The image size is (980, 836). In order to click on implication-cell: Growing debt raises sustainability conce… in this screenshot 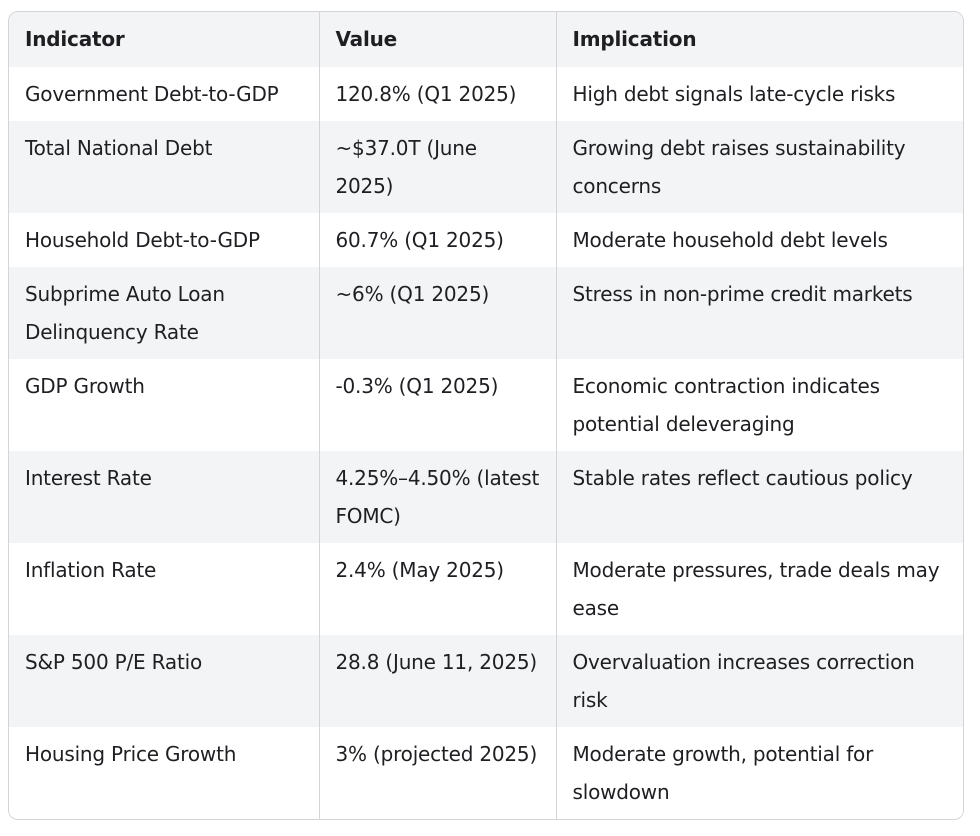, I will do `click(759, 167)`.